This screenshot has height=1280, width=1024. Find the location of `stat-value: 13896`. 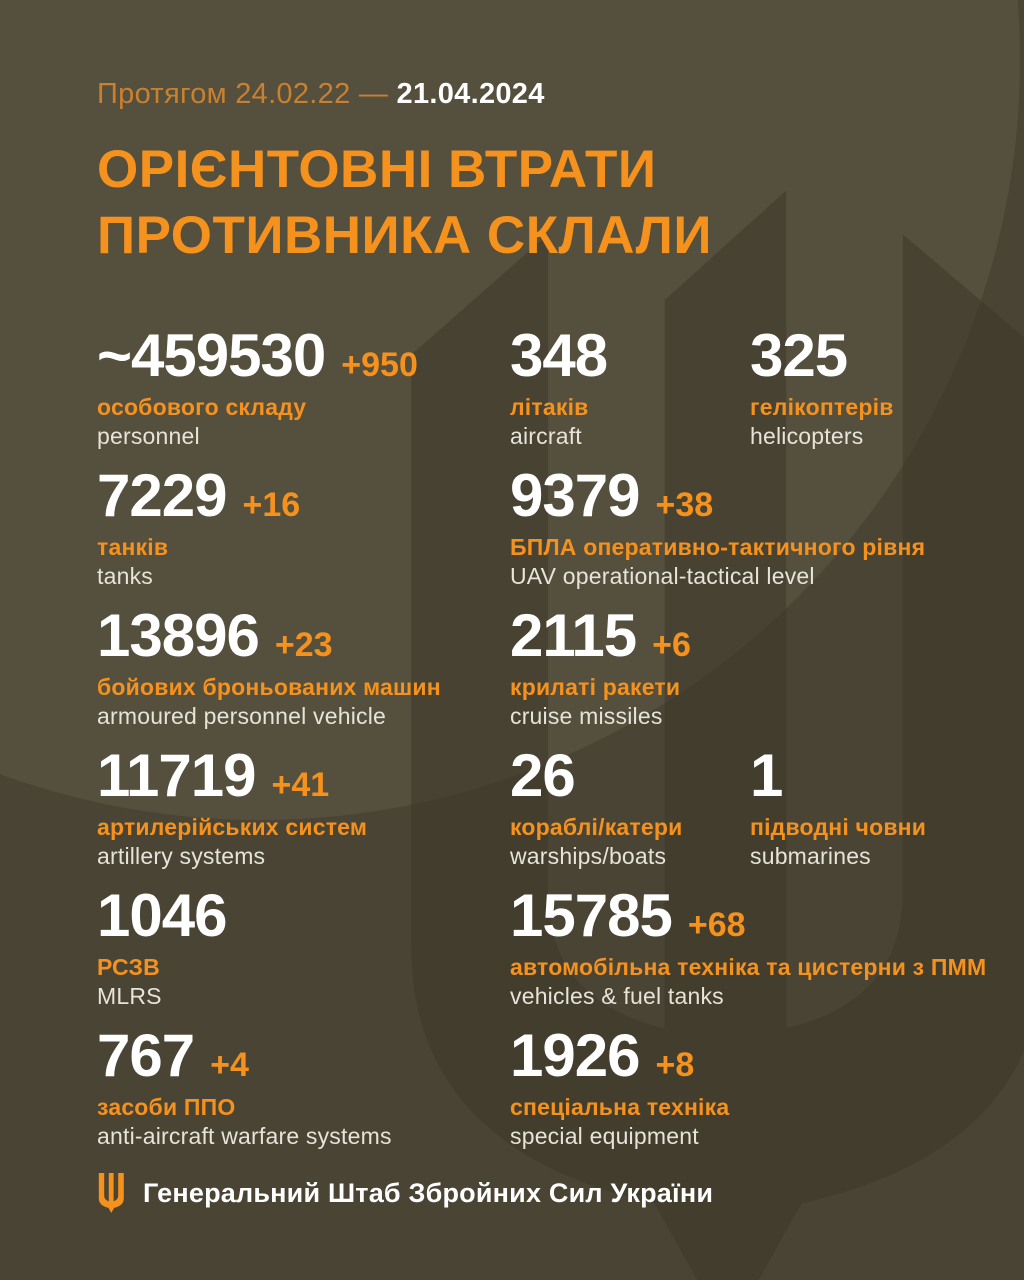

stat-value: 13896 is located at coordinates (178, 635).